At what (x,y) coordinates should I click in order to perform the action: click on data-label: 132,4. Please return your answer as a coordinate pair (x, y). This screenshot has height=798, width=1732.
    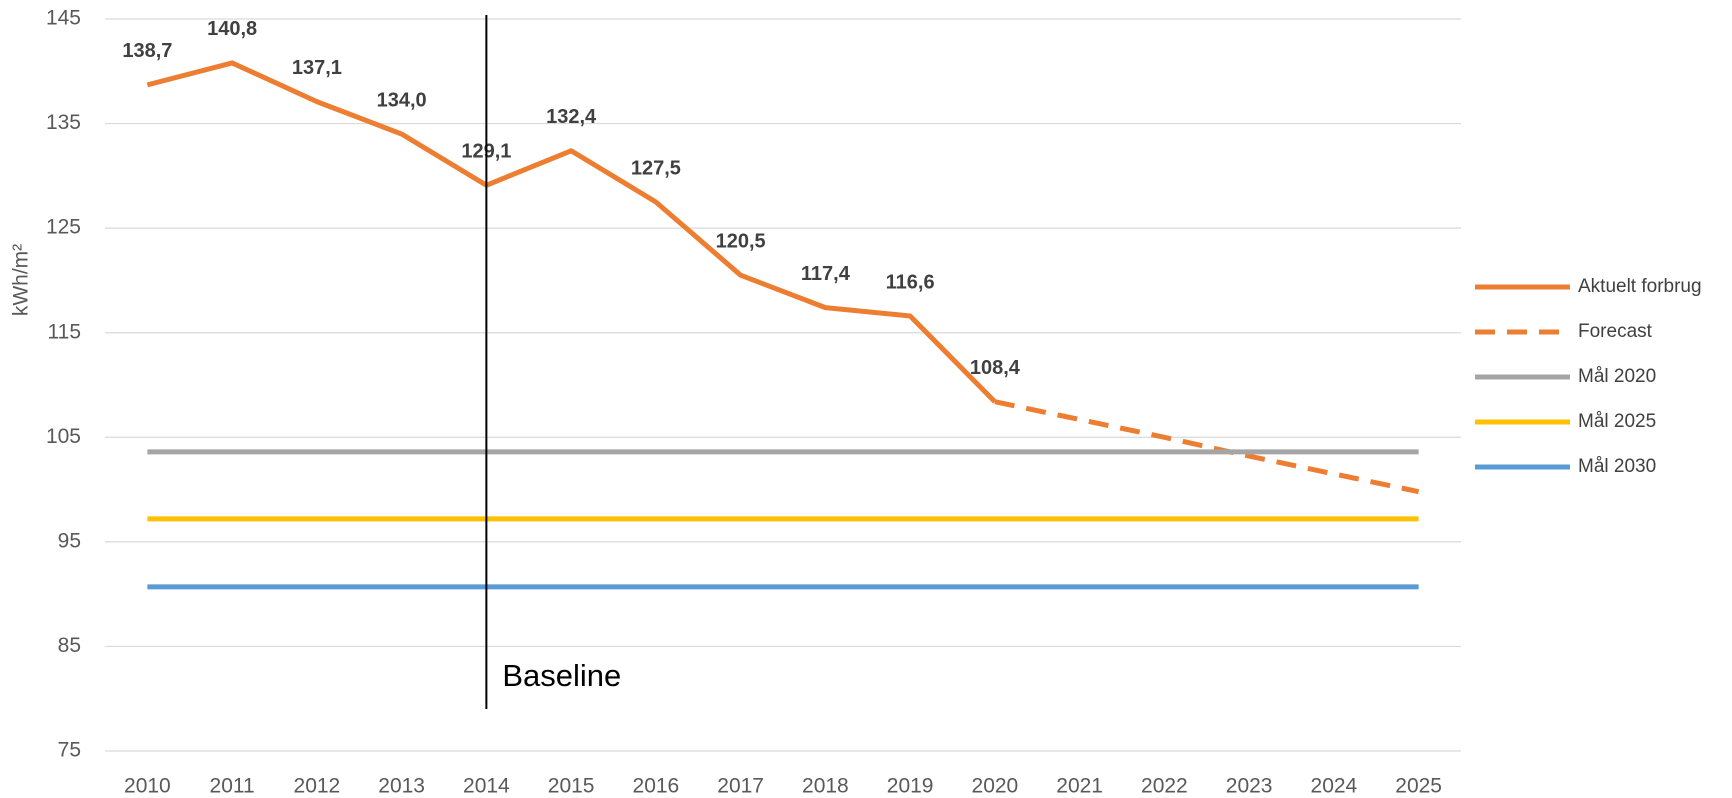
    Looking at the image, I should click on (571, 117).